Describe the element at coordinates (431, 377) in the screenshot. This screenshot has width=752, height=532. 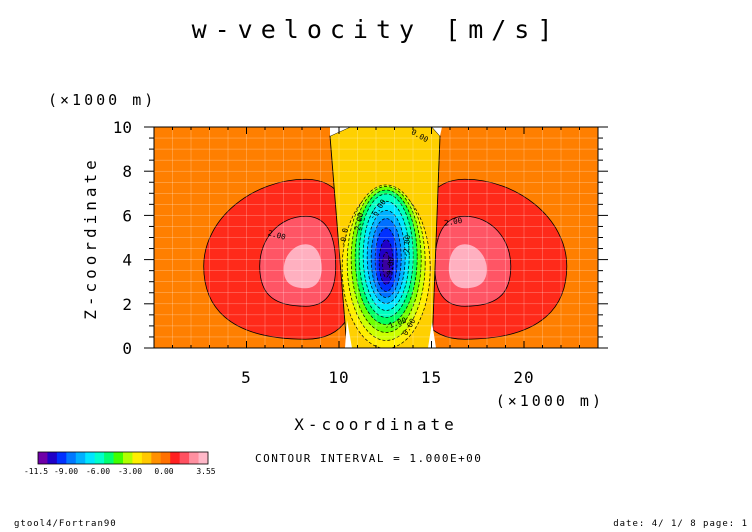
I see `x-tick-label: 15` at that location.